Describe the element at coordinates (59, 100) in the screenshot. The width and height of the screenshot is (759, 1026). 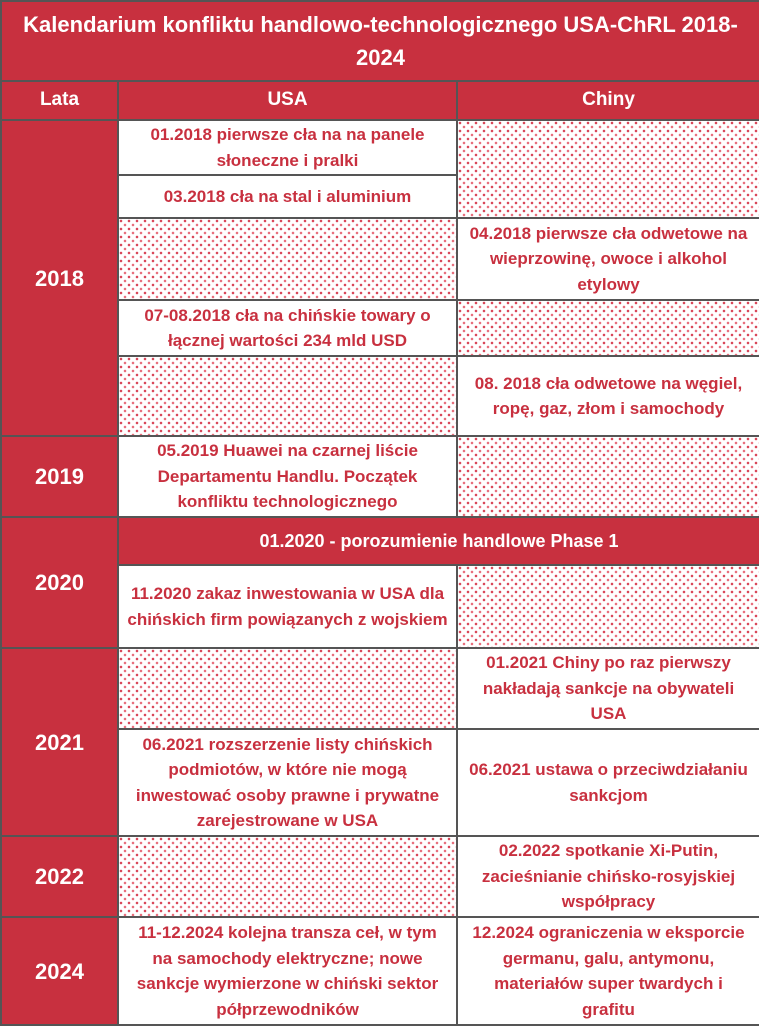
I see `column-header-years: Lata` at that location.